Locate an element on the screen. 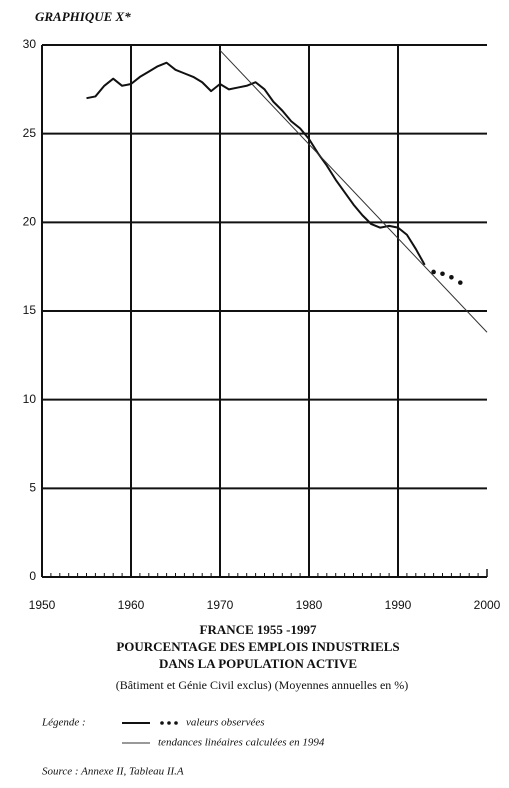 This screenshot has width=509, height=788. y-tick-label: 20 is located at coordinates (30, 222).